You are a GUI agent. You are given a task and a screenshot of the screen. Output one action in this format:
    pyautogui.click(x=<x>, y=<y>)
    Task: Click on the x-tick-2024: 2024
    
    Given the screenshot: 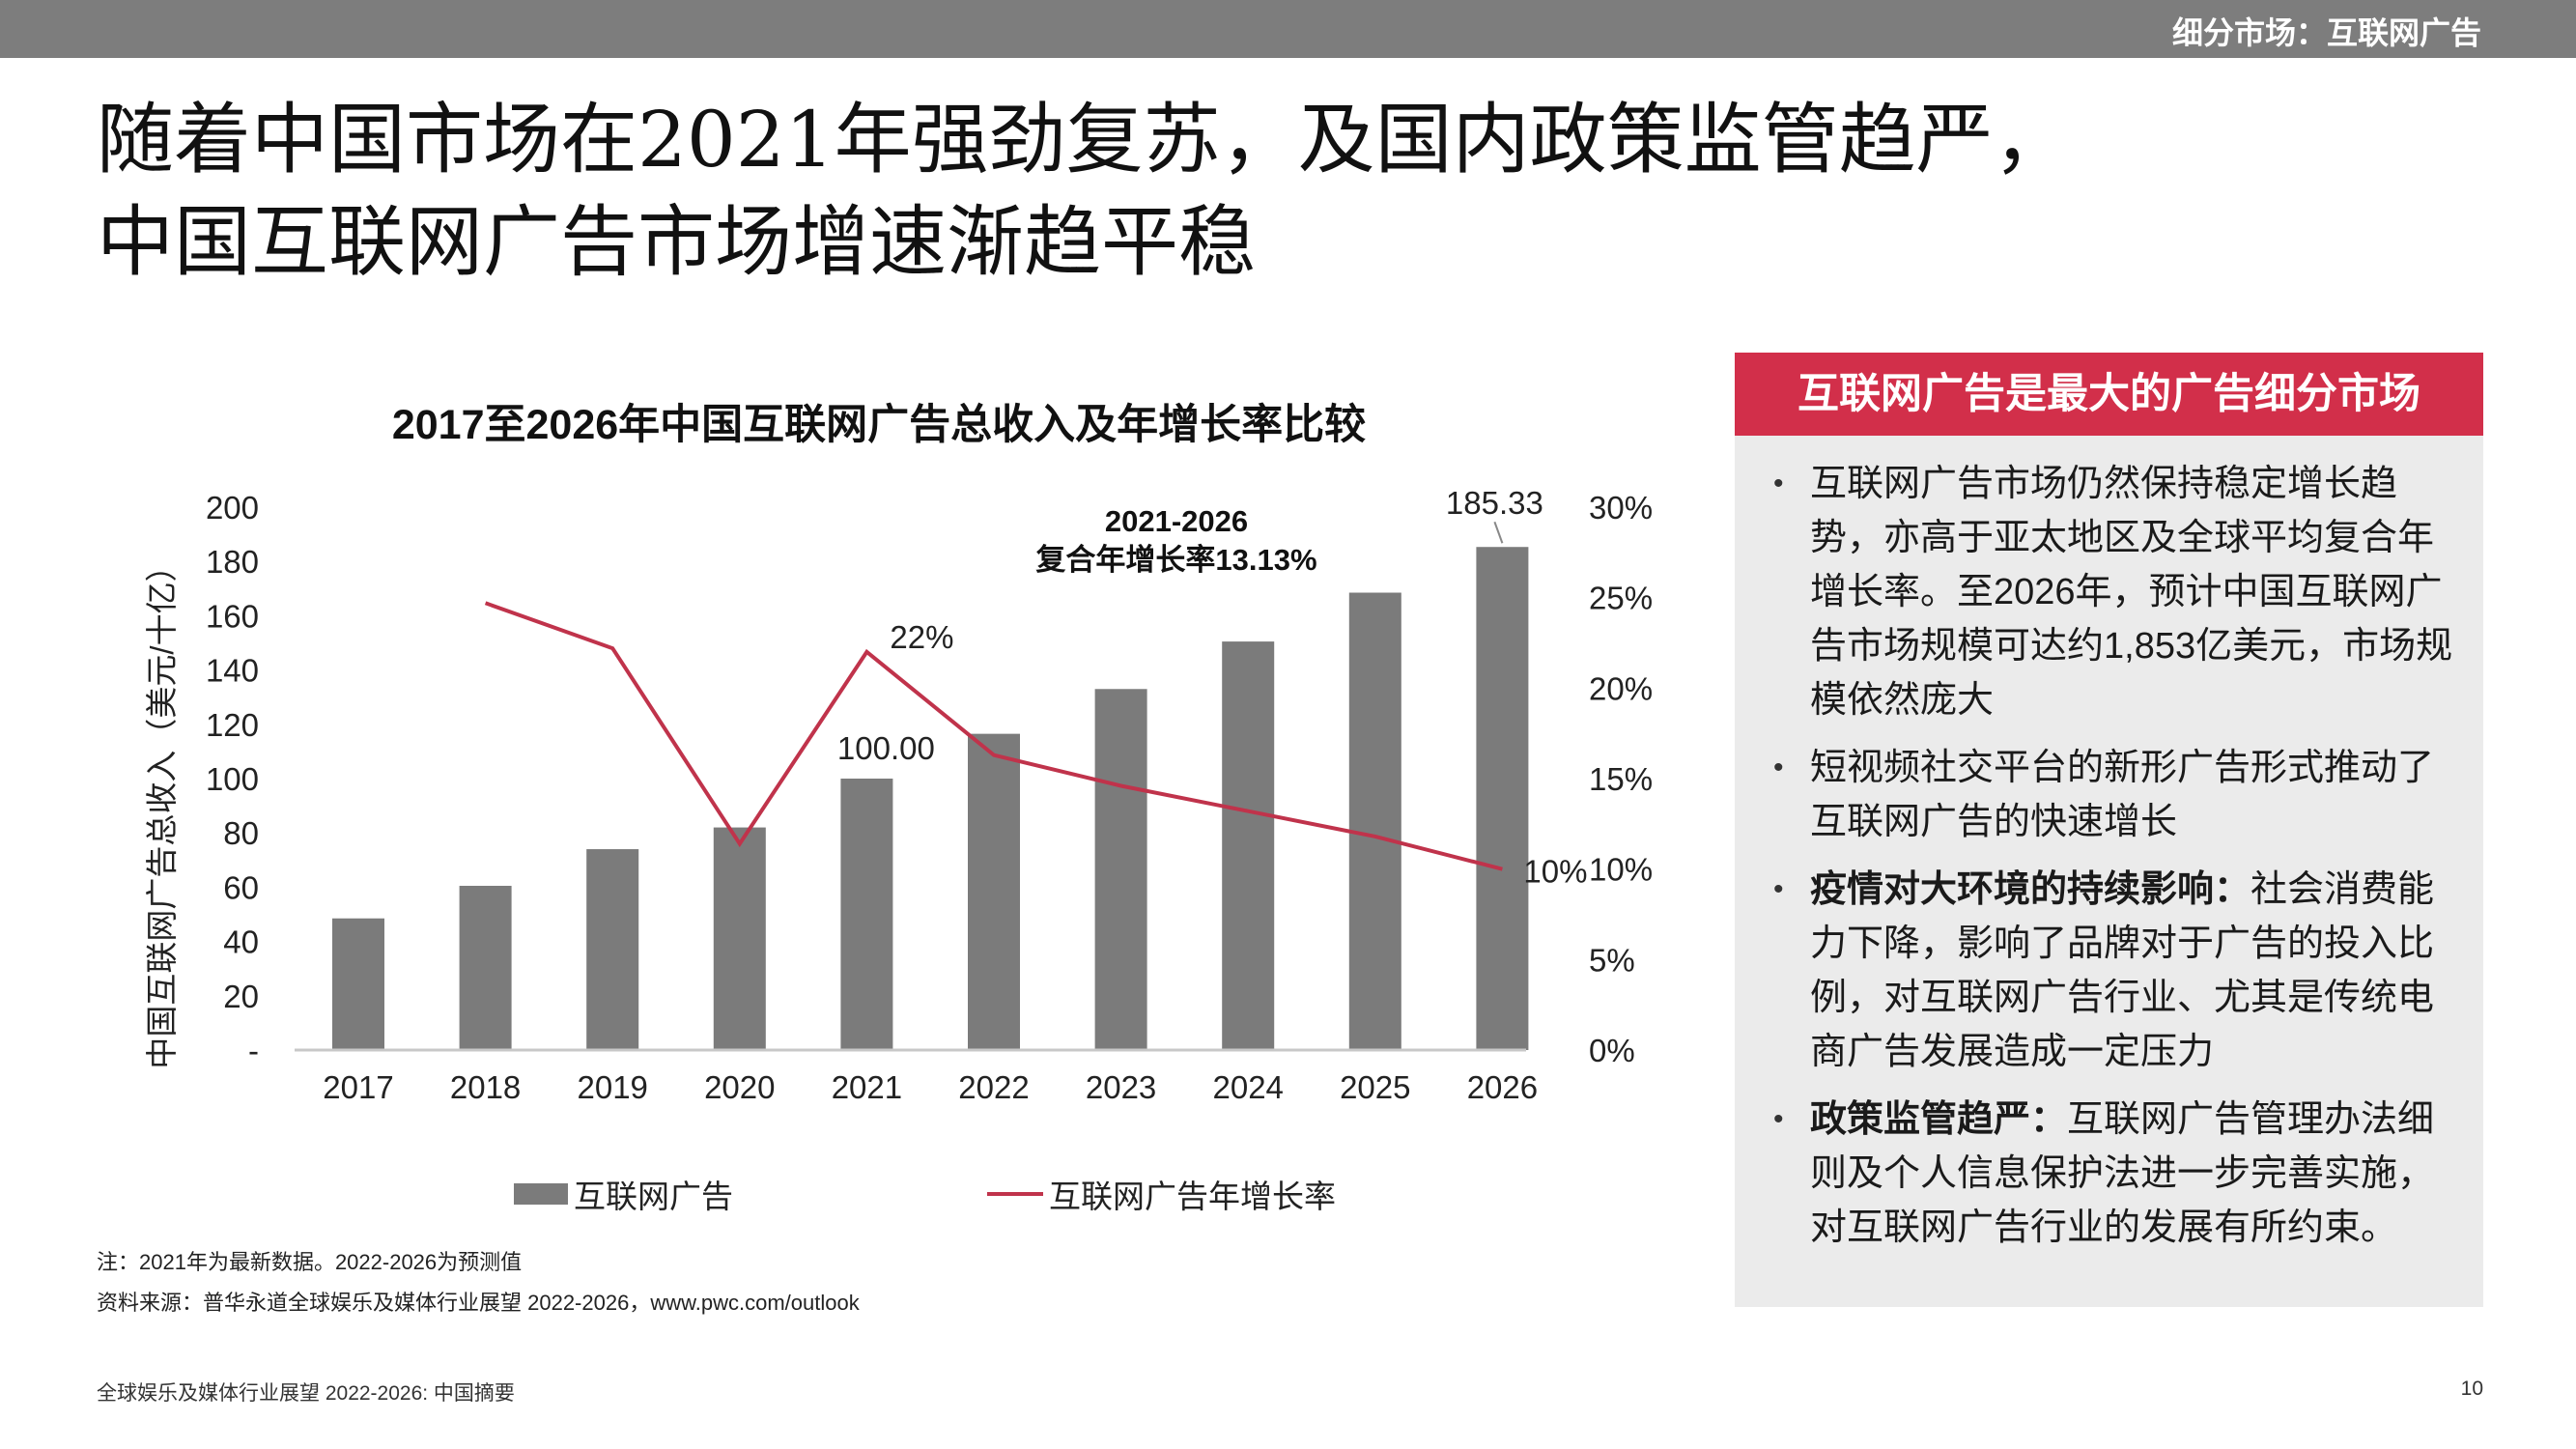 What is the action you would take?
    pyautogui.click(x=1247, y=1087)
    